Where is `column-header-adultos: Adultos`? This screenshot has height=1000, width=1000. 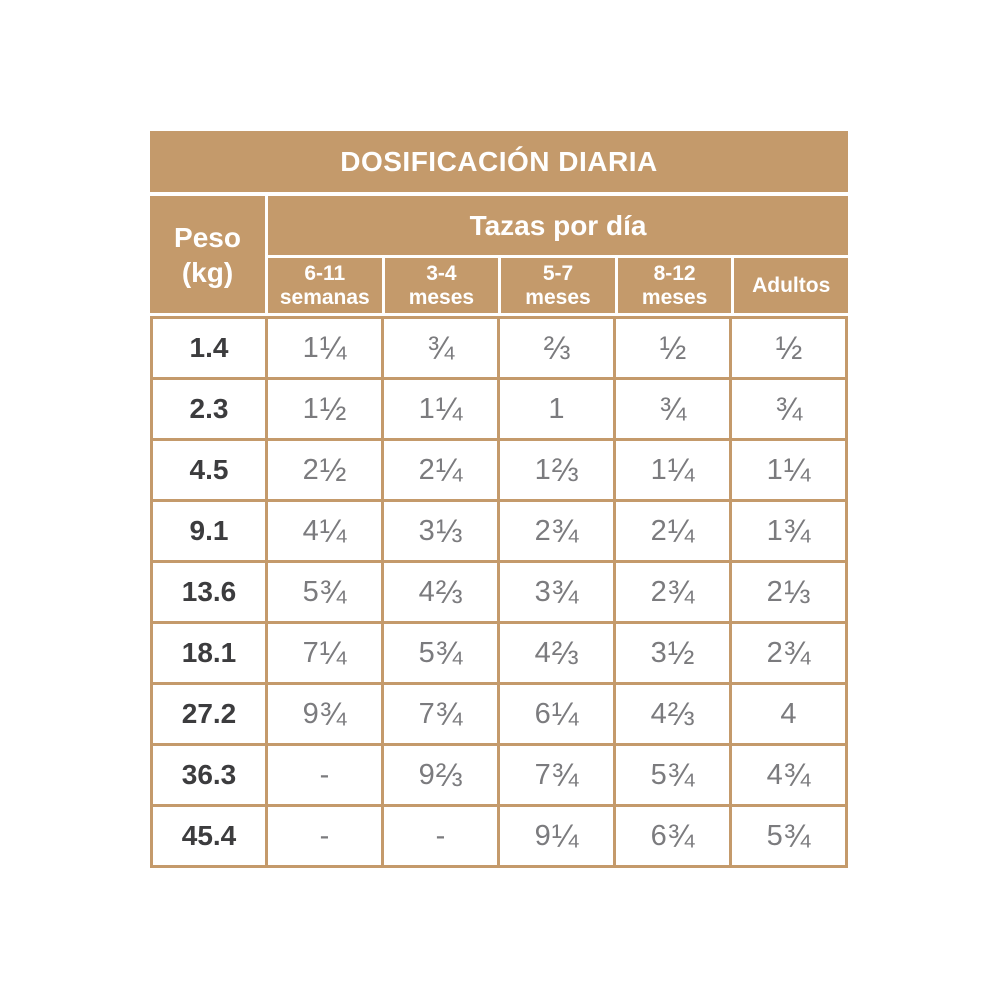
column-header-adultos: Adultos is located at coordinates (791, 285).